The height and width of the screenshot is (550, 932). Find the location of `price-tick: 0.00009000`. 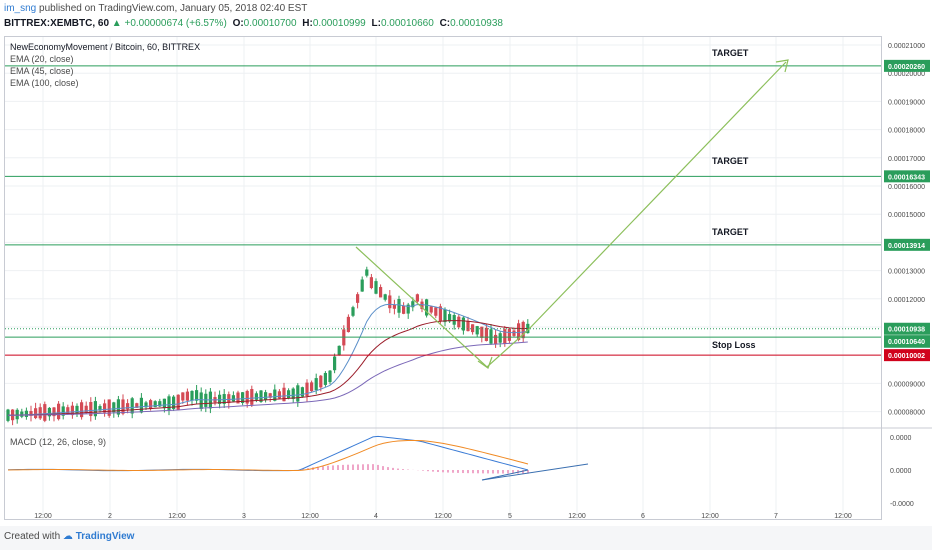

price-tick: 0.00009000 is located at coordinates (906, 384).